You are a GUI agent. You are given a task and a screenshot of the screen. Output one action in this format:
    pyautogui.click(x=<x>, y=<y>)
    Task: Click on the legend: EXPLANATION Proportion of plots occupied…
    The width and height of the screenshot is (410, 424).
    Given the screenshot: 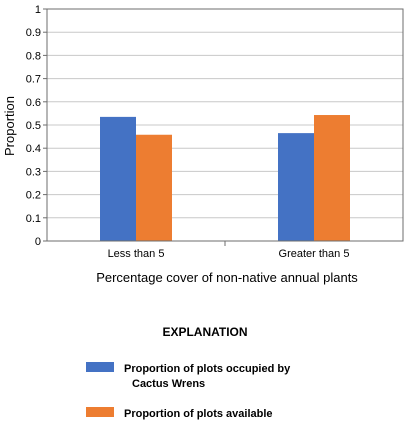 What is the action you would take?
    pyautogui.click(x=188, y=372)
    